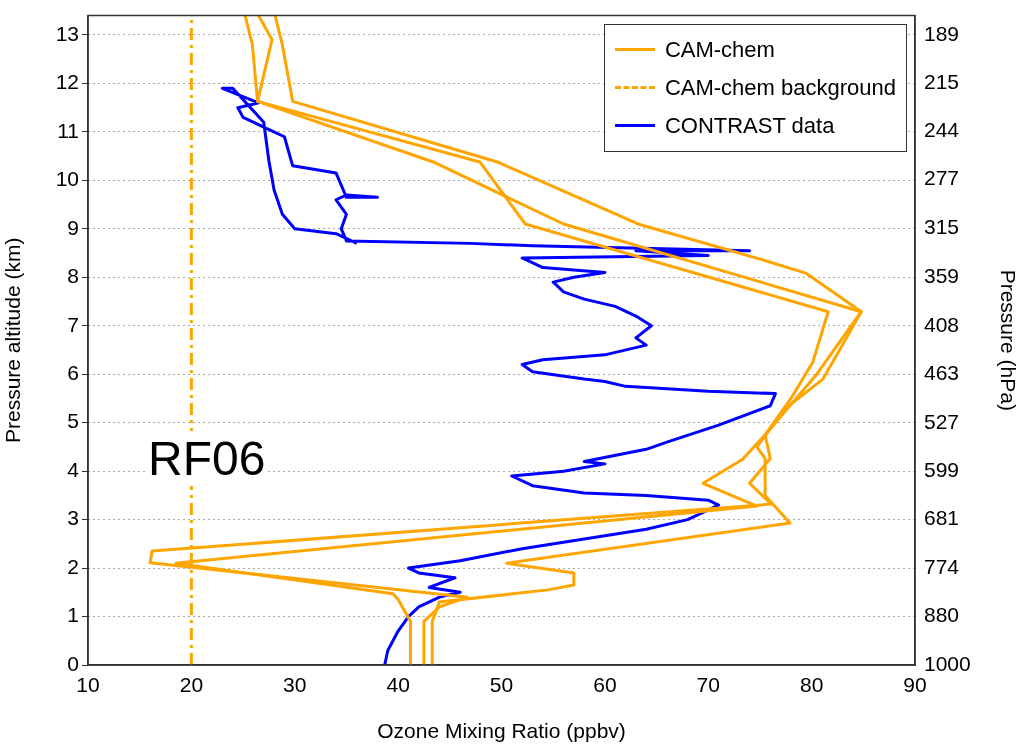  Describe the element at coordinates (780, 87) in the screenshot. I see `legend-label: CAM-chem background` at that location.